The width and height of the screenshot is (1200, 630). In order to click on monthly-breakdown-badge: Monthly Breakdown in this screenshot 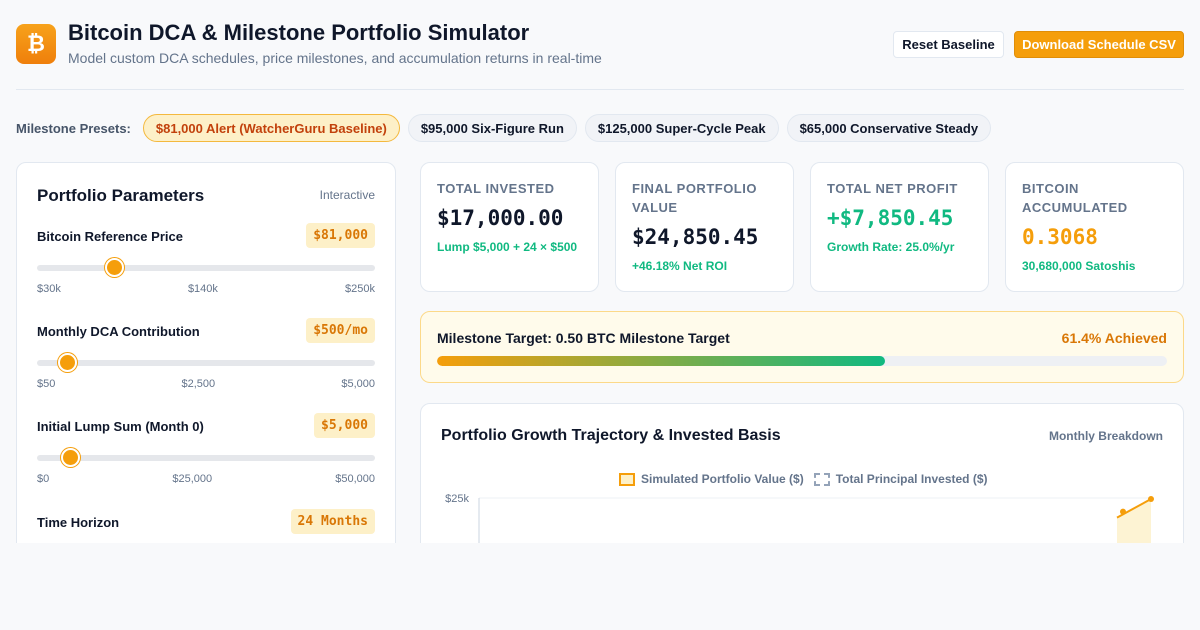, I will do `click(1105, 436)`.